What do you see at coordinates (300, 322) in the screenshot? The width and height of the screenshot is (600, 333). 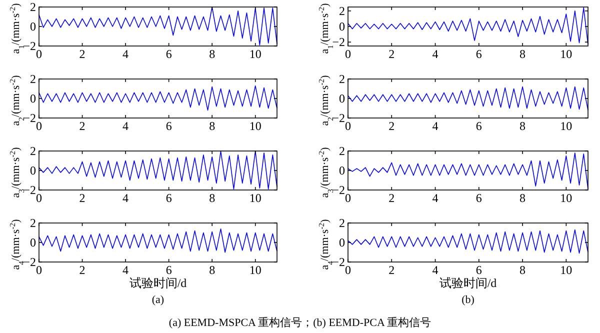 I see `text: (a) EEMD-MSPCA 重构信号；(b) EEMD-PCA 重构信号` at bounding box center [300, 322].